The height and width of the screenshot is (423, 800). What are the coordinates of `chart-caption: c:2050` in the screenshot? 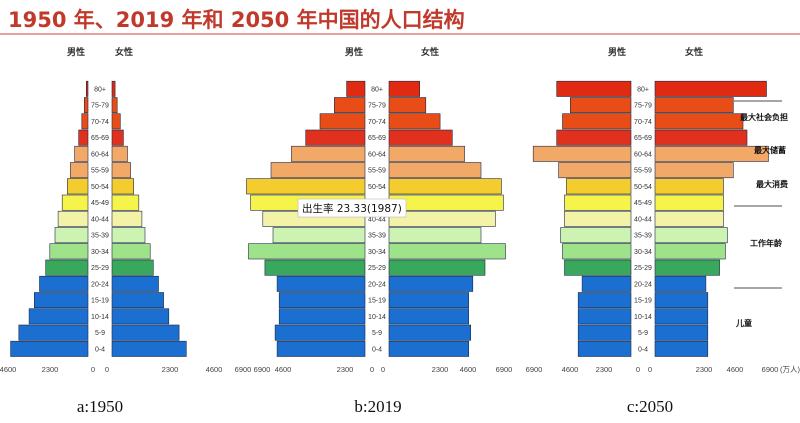 It's located at (650, 406).